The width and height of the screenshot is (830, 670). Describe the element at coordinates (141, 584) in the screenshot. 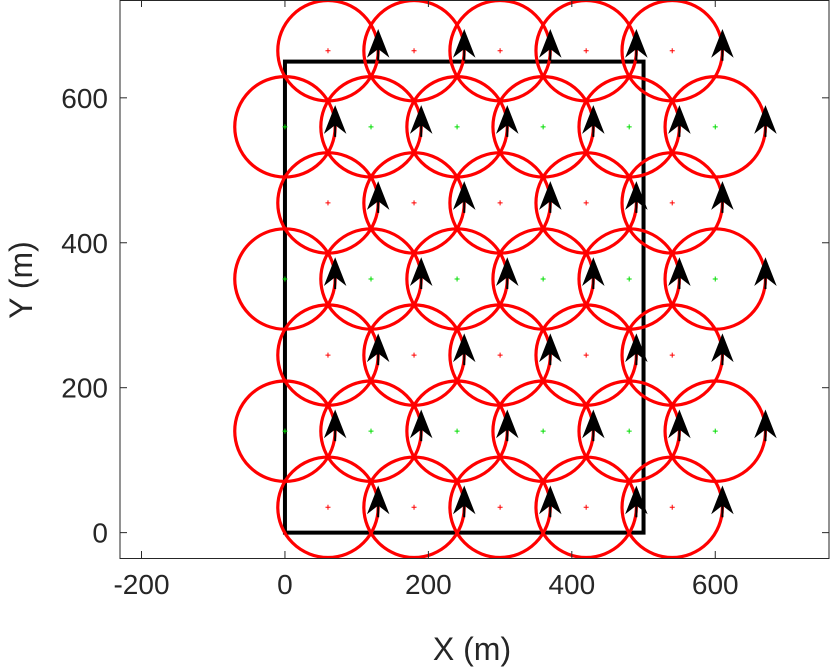

I see `x-tick-label: -200` at that location.